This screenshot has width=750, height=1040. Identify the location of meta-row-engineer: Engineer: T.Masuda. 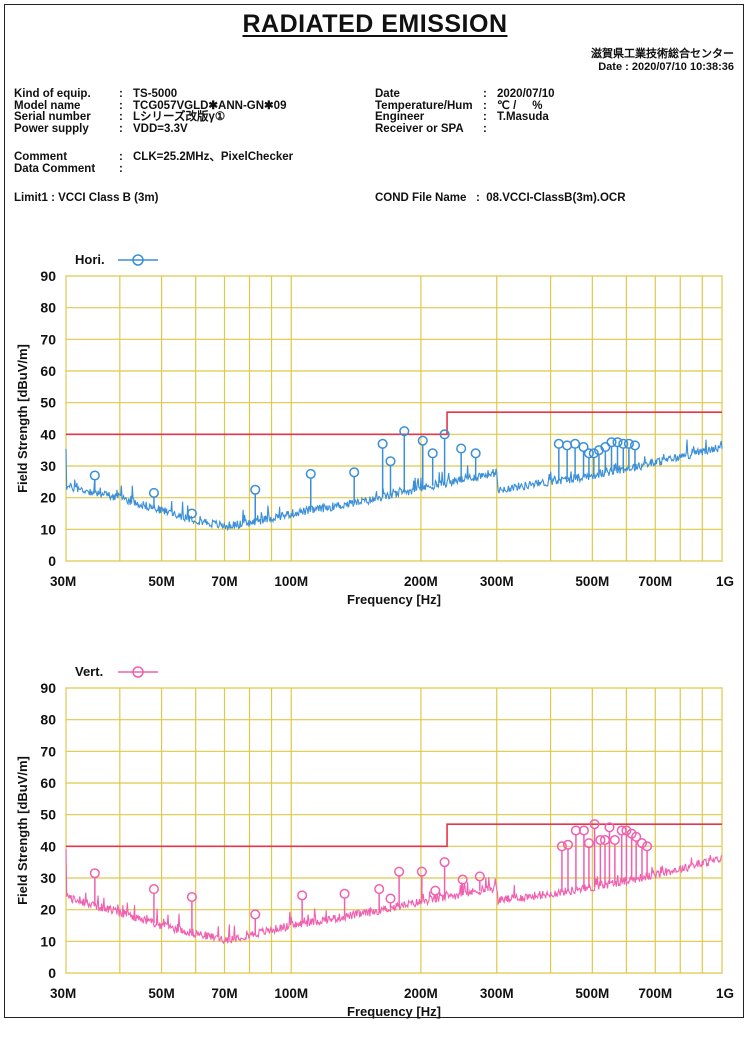
(462, 117).